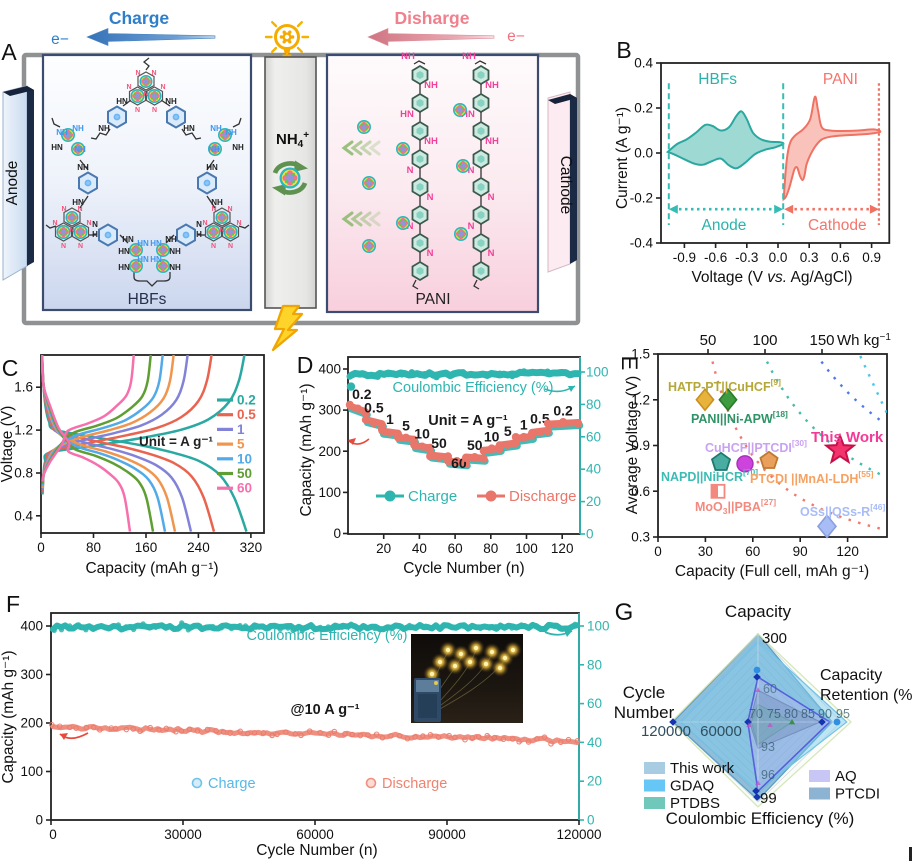 The height and width of the screenshot is (861, 912). Describe the element at coordinates (695, 803) in the screenshot. I see `svg-text: PTDBS` at that location.